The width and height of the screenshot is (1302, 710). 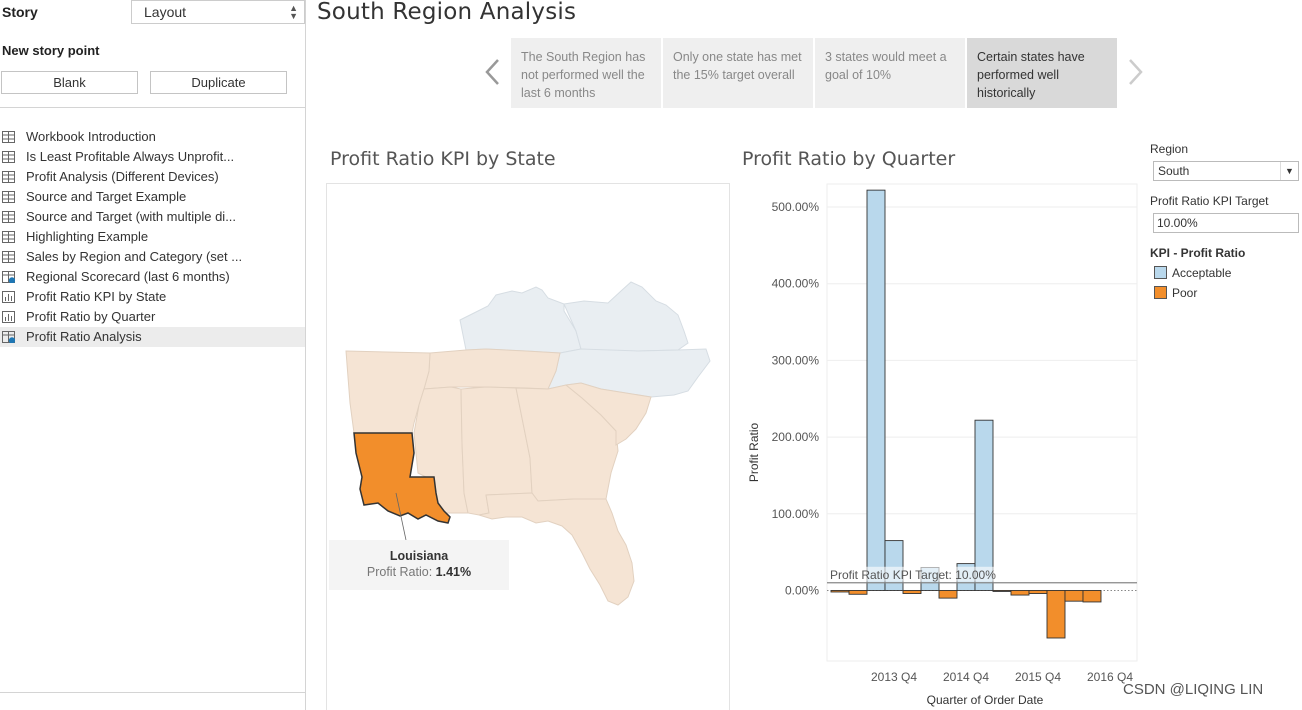 What do you see at coordinates (96, 296) in the screenshot?
I see `sheet-item-label: Profit Ratio KPI by State` at bounding box center [96, 296].